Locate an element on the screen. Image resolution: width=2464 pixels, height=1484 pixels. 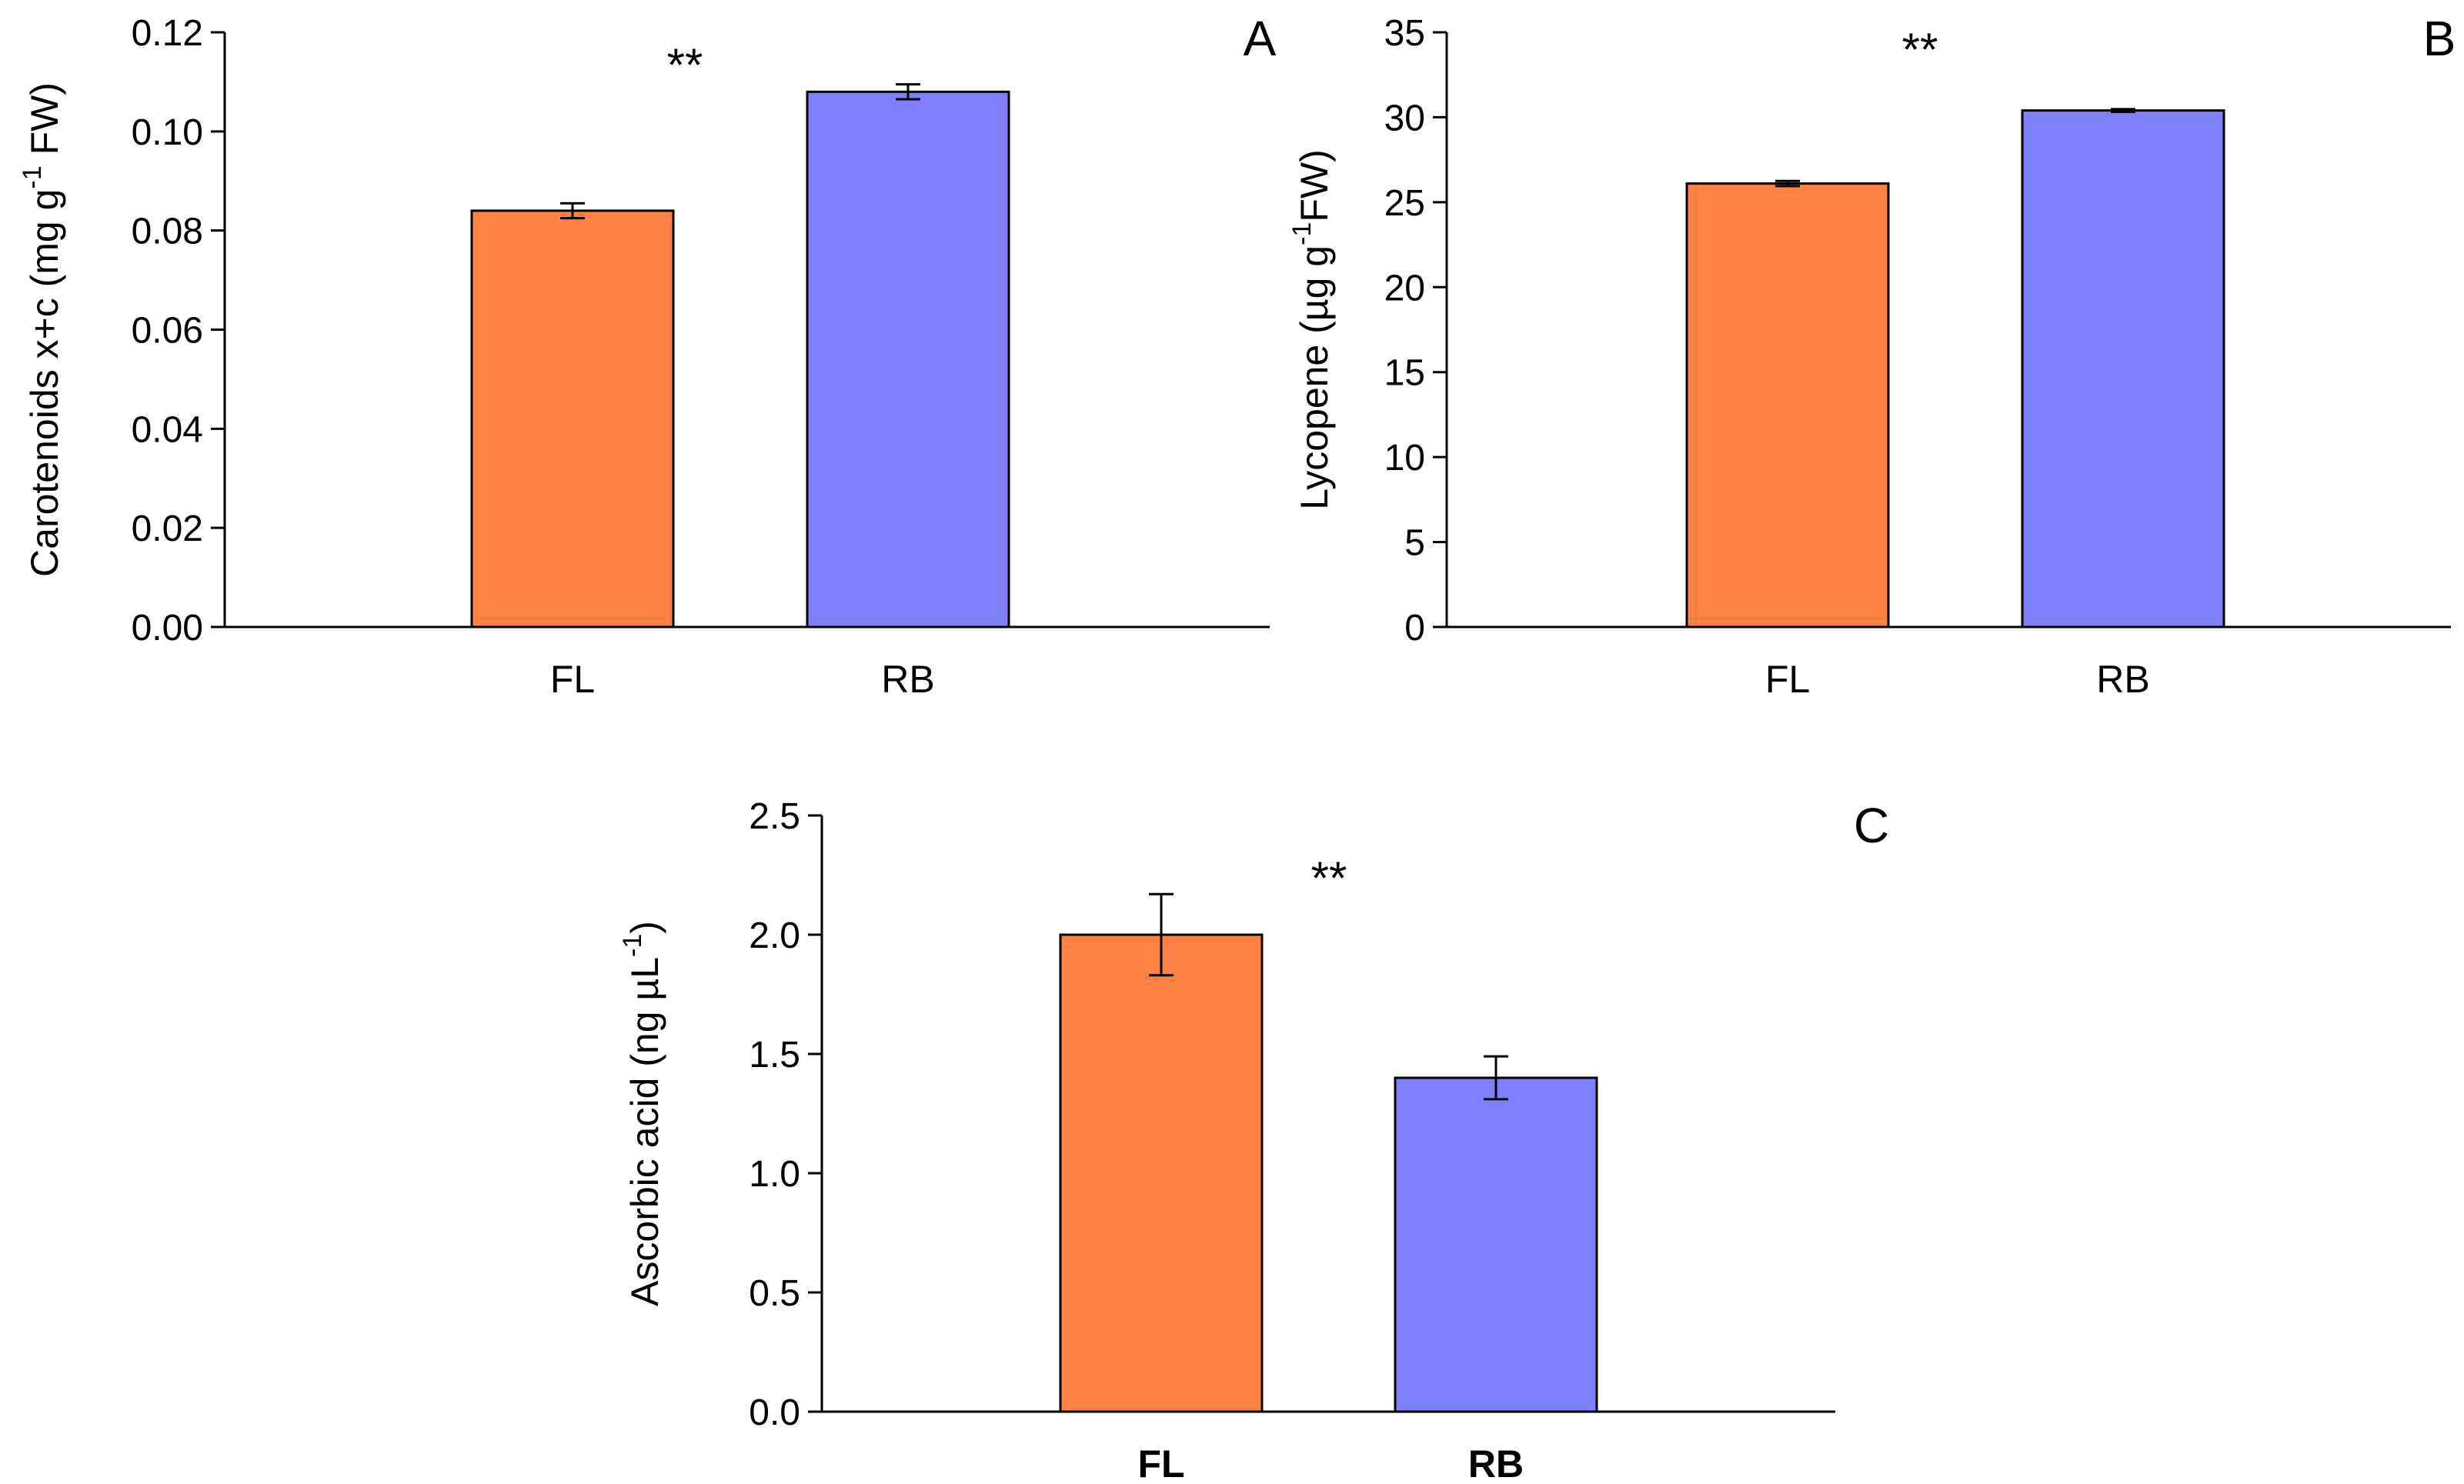
y-tick-label: 1.5 is located at coordinates (774, 1055).